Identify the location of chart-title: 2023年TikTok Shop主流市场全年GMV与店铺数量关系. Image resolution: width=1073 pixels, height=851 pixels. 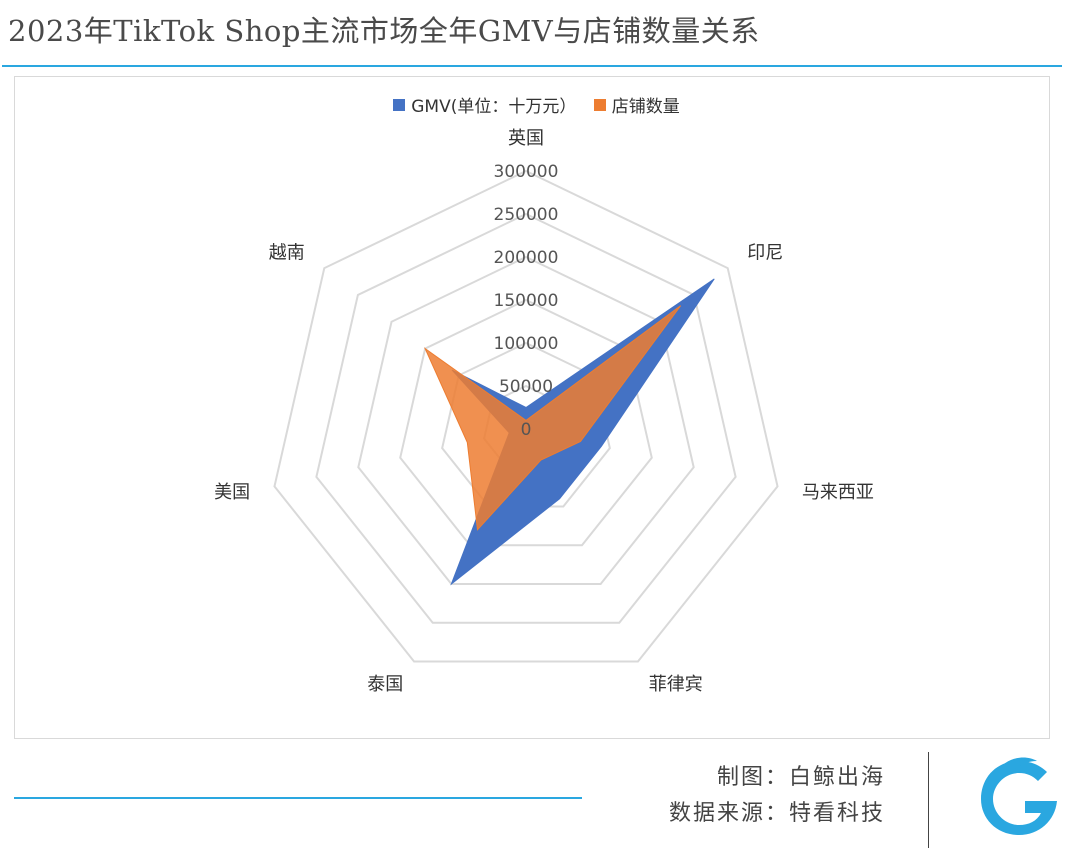
(384, 31).